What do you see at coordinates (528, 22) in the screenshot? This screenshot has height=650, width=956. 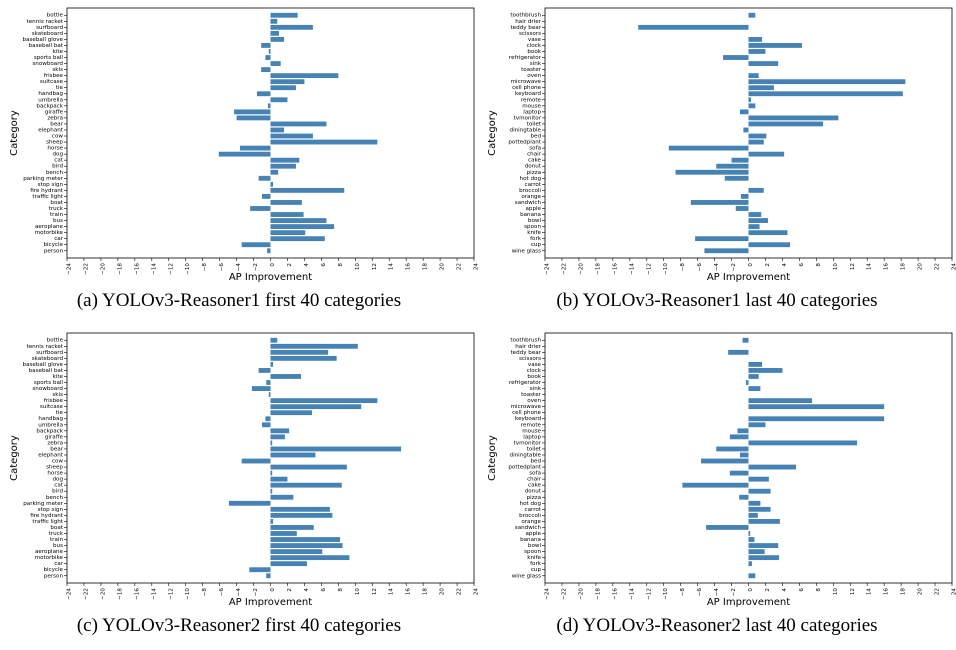 I see `y-tick-label: hair drier` at bounding box center [528, 22].